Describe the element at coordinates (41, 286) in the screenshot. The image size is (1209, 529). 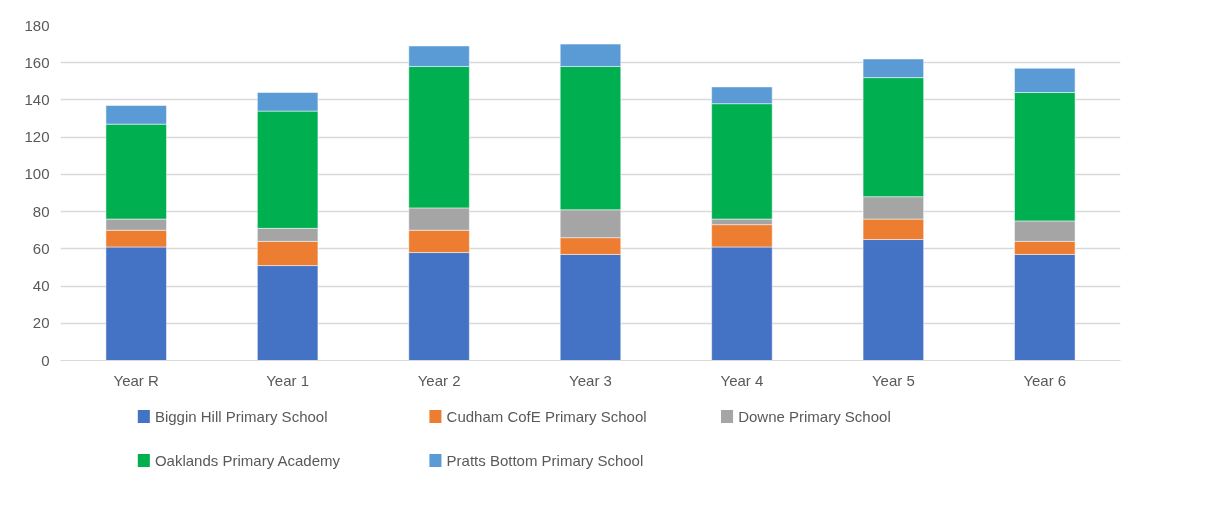
I see `y-tick-label: 40` at that location.